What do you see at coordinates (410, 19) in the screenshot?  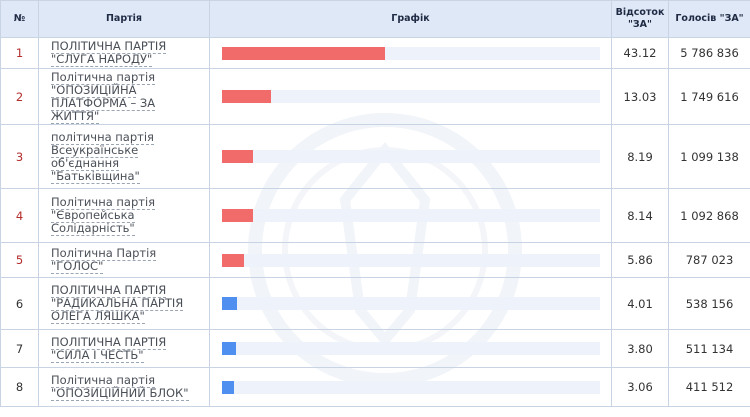 I see `column-header-graph: Графік` at bounding box center [410, 19].